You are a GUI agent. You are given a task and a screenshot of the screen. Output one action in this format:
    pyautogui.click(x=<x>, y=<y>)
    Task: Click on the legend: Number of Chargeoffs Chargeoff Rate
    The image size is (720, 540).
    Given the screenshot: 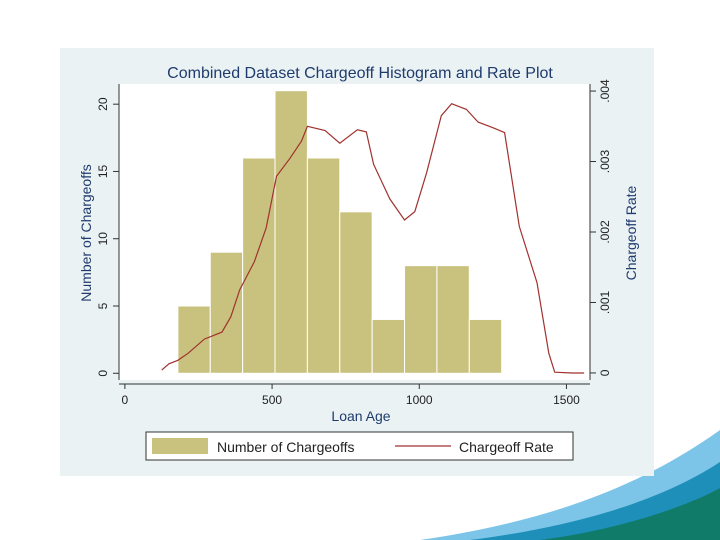 What is the action you would take?
    pyautogui.click(x=359, y=446)
    